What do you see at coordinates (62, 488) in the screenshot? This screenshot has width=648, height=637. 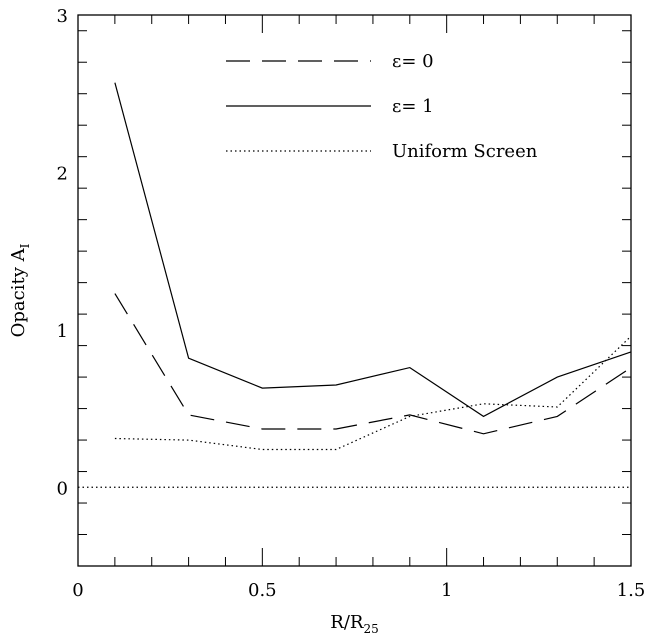 I see `y-tick-label: 0` at bounding box center [62, 488].